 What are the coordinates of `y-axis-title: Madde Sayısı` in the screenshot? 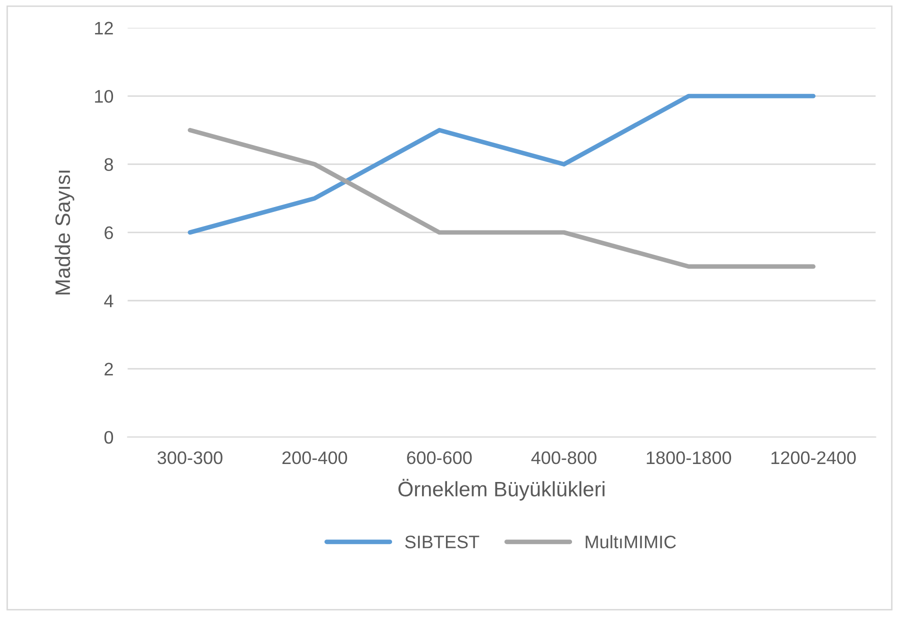 It's located at (64, 232).